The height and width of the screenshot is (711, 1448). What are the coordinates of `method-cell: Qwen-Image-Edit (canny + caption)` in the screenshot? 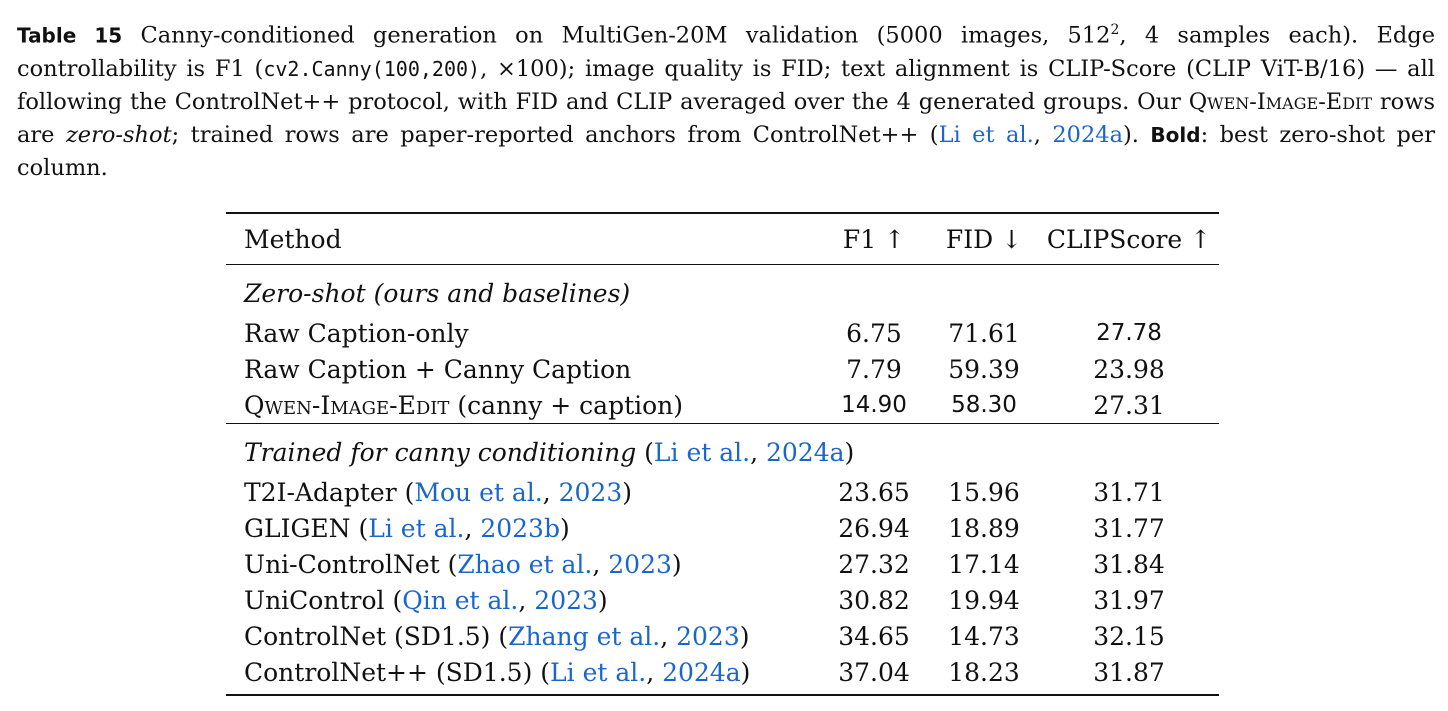 It's located at (522, 405).